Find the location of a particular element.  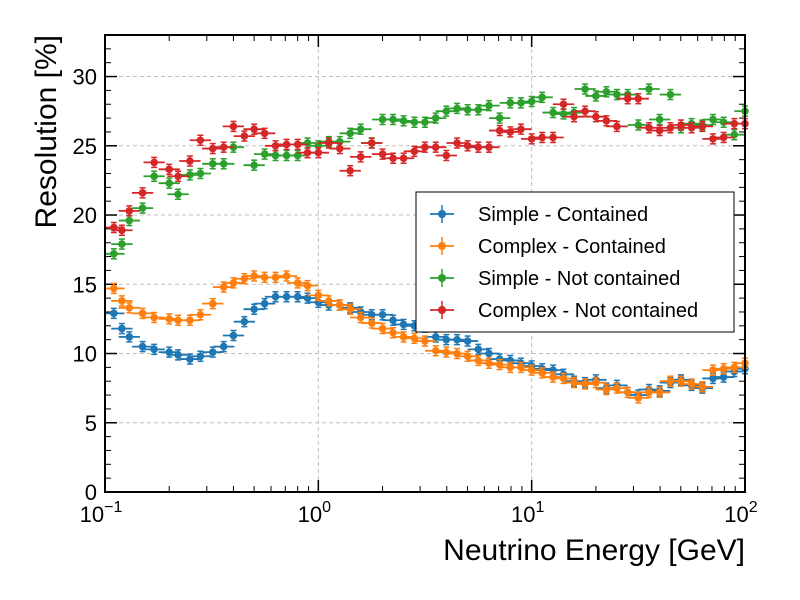

x-tick-exponent: 1 is located at coordinates (539, 507).